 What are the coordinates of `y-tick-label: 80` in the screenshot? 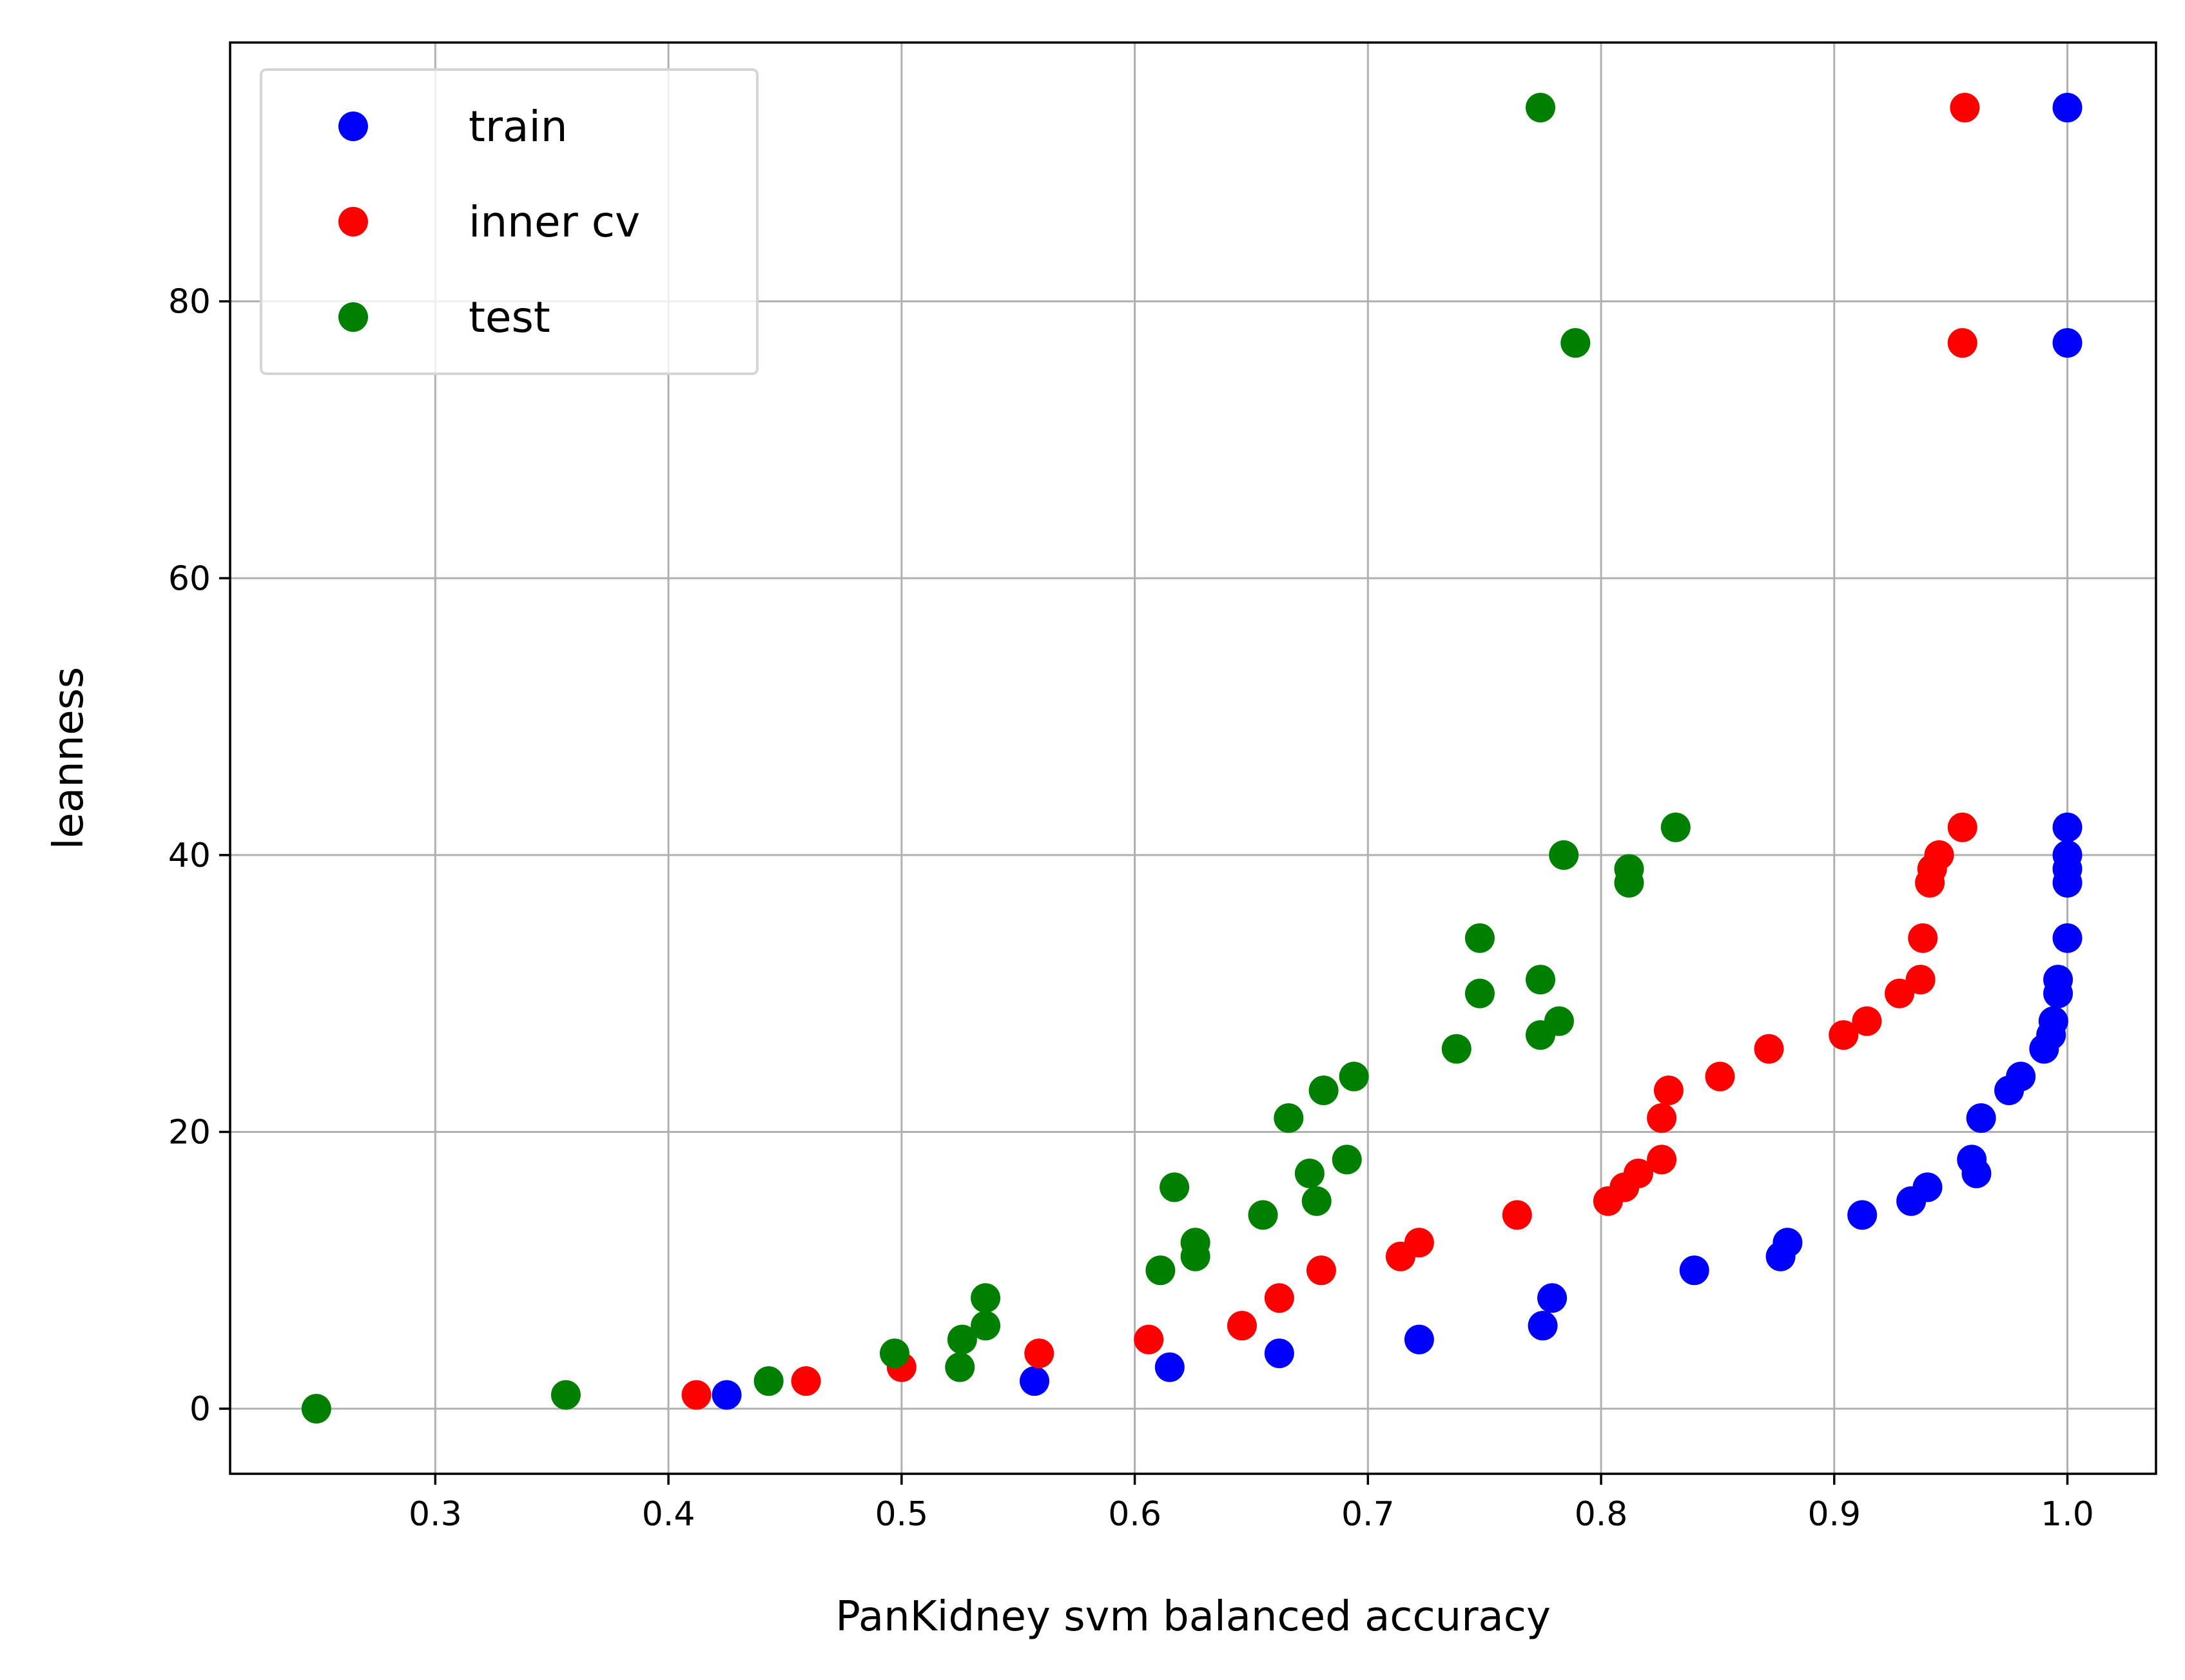 It's located at (189, 302).